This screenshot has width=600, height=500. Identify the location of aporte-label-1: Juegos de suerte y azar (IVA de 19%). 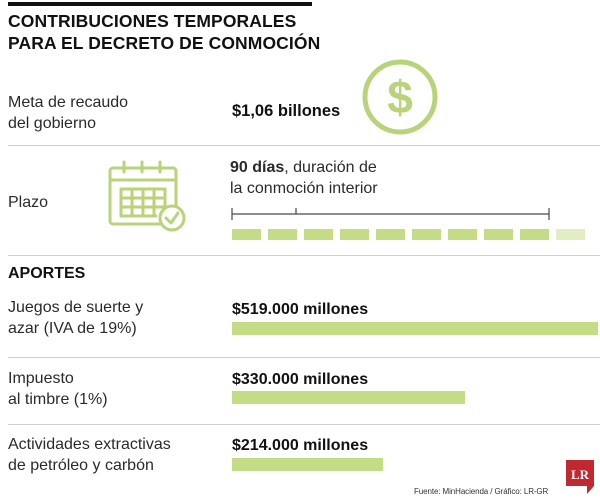
(75, 318).